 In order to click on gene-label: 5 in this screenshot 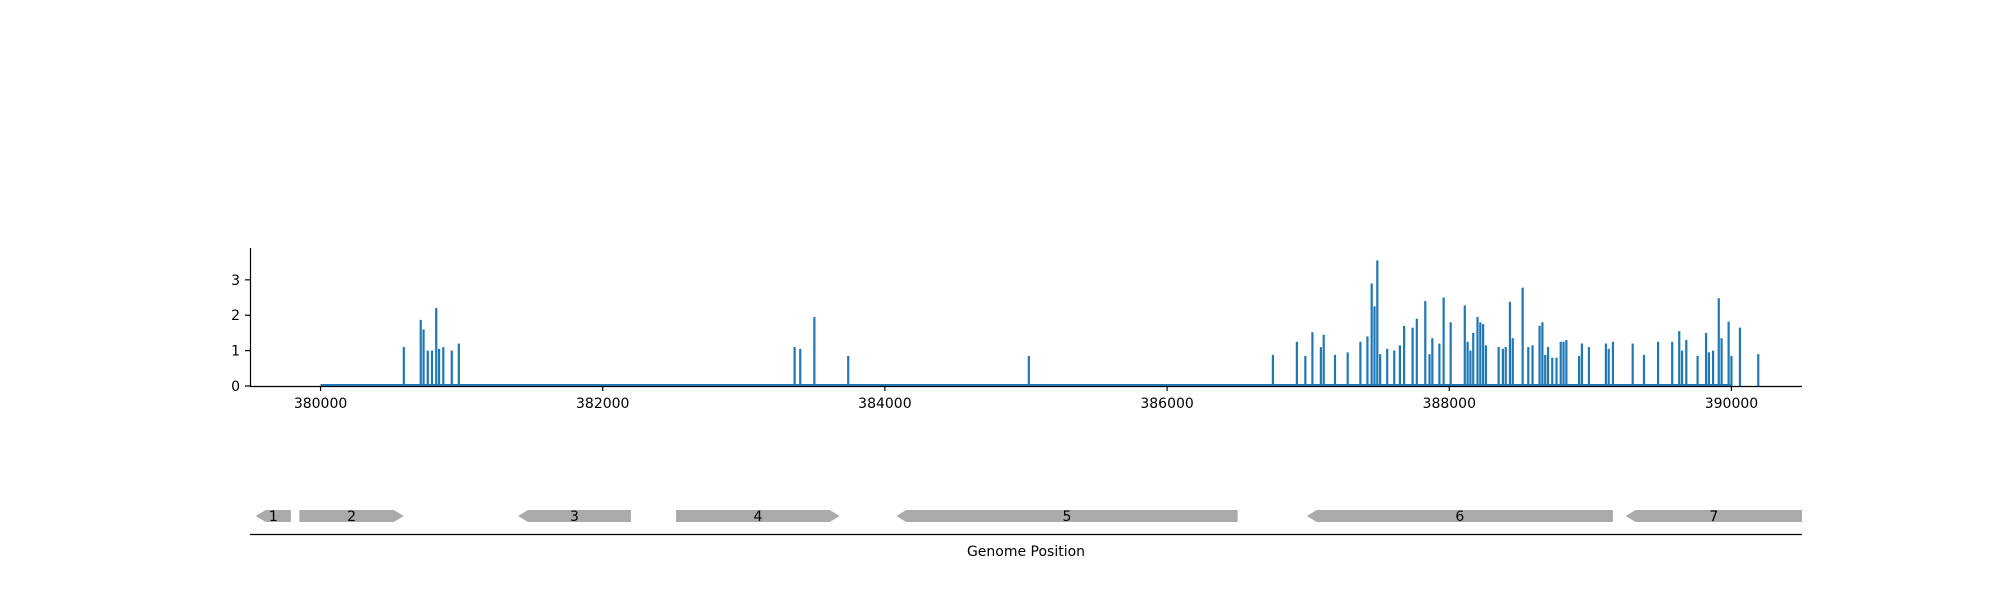, I will do `click(1066, 517)`.